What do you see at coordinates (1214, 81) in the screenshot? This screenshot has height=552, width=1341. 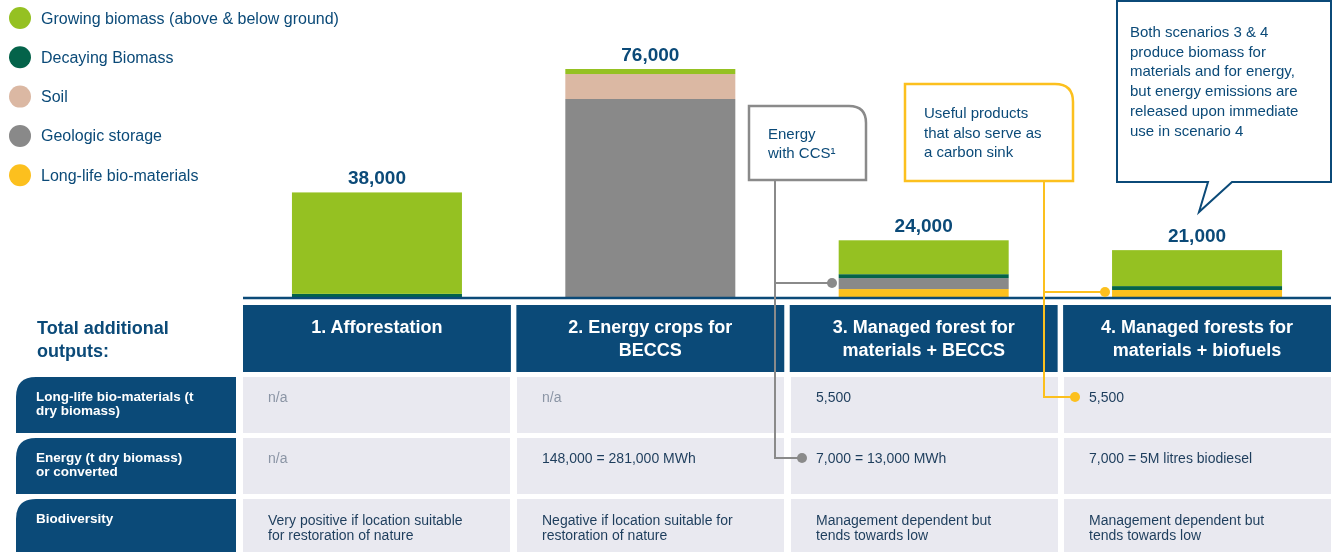 I see `annotation: Both scenarios 3 & 4 produce biomass for materials and for energy, but energy emissions are released upon immediate use in scenario 4` at bounding box center [1214, 81].